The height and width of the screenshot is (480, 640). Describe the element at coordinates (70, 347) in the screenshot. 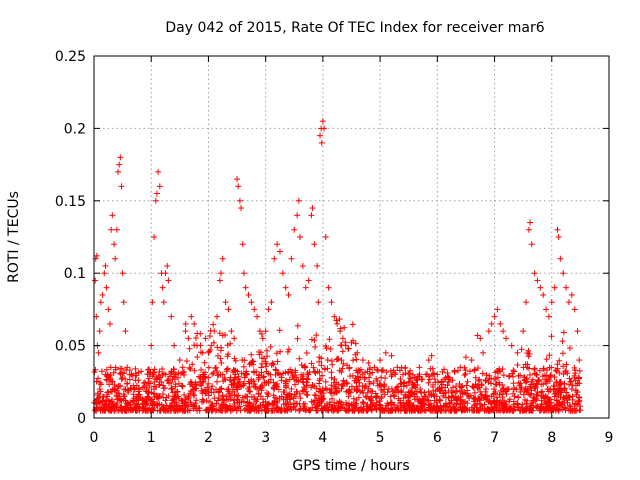

I see `y-tick-label: 0.05` at that location.